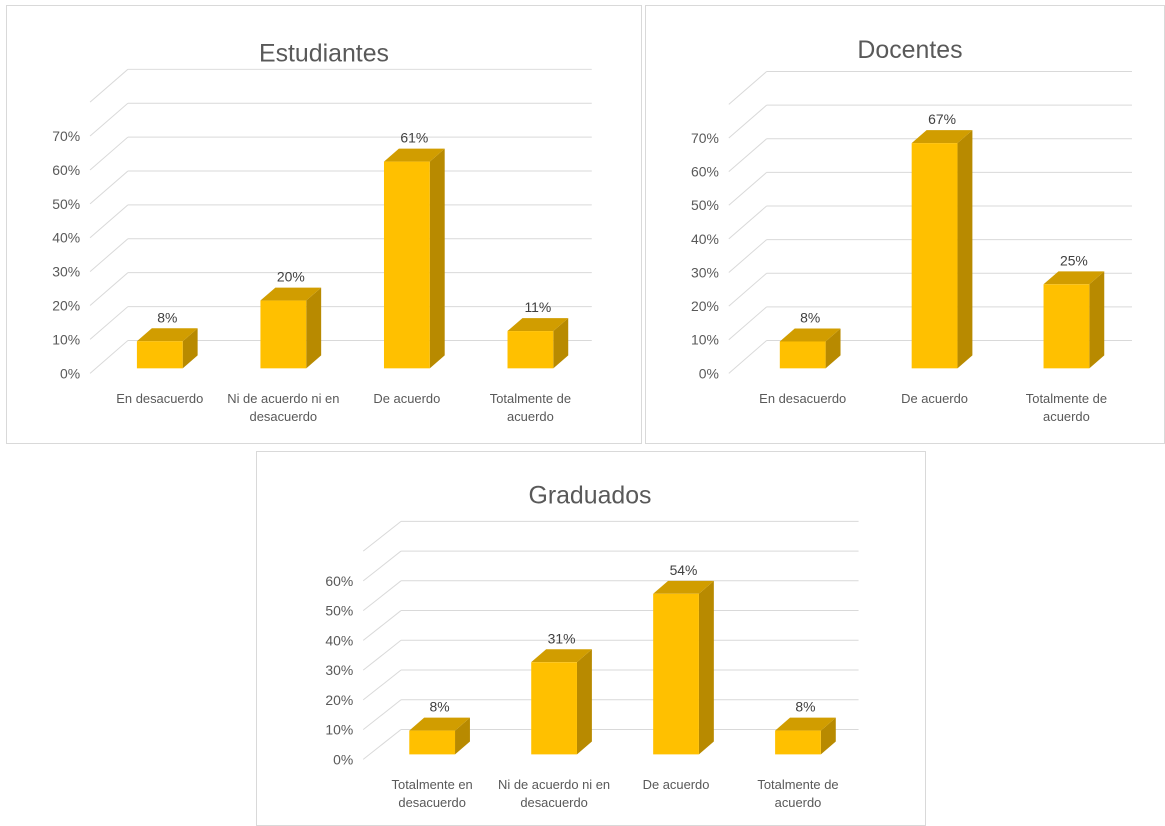  Describe the element at coordinates (339, 700) in the screenshot. I see `y-tick-label: 20%` at that location.